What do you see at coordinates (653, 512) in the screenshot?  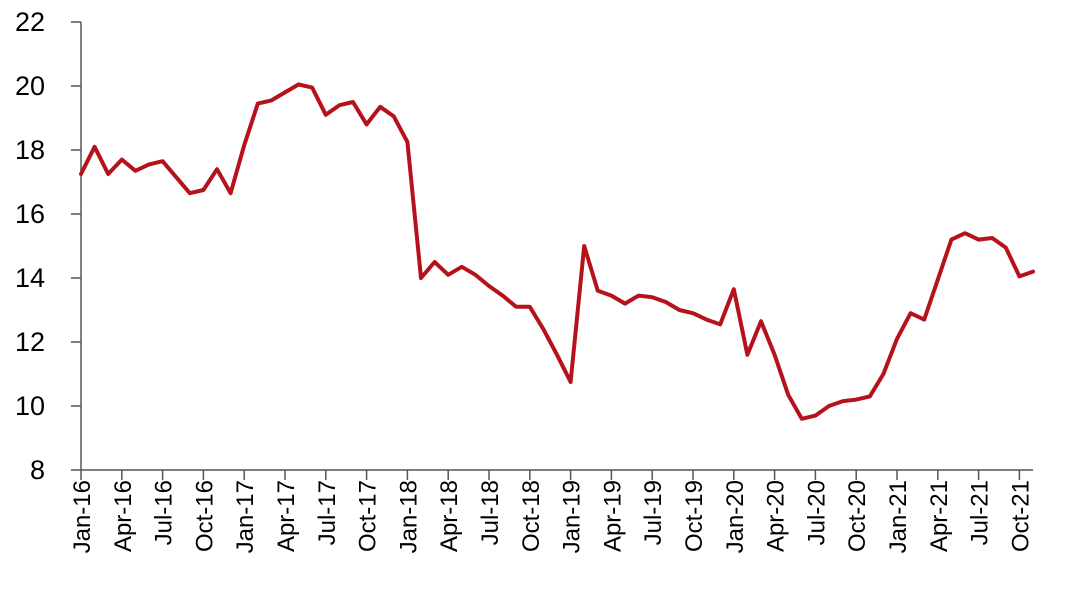 I see `x-tick-label: Jul-19` at bounding box center [653, 512].